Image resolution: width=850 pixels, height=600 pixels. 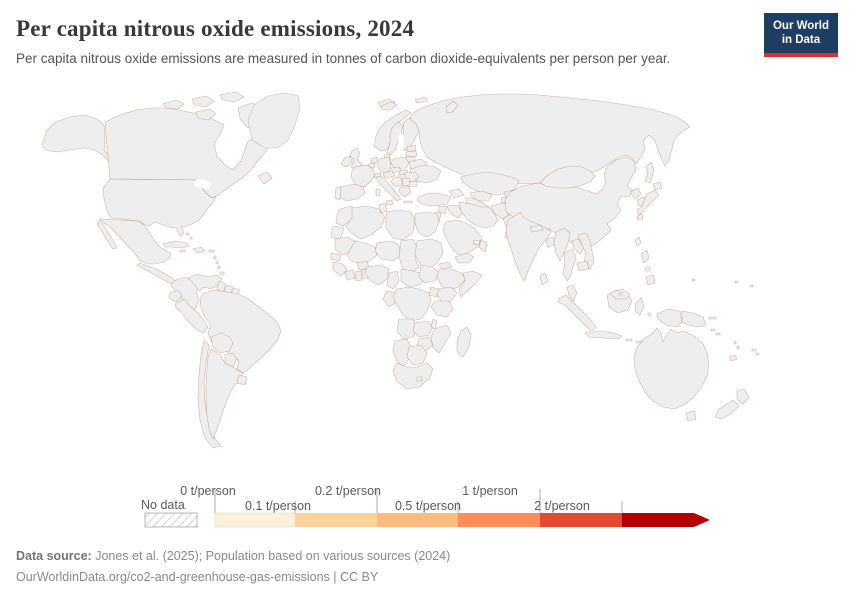 What do you see at coordinates (635, 193) in the screenshot?
I see `country-north-korea` at bounding box center [635, 193].